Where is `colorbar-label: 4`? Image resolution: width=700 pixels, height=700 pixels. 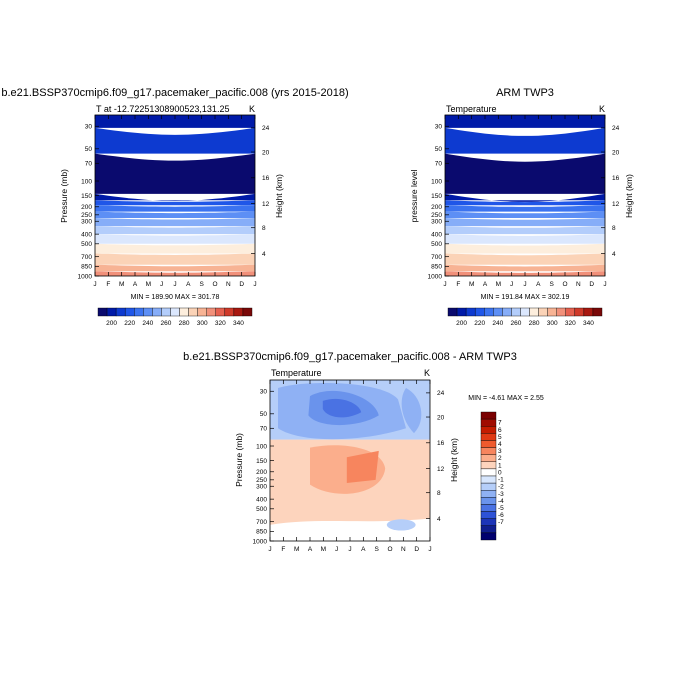 colorbar-label: 4 is located at coordinates (500, 444).